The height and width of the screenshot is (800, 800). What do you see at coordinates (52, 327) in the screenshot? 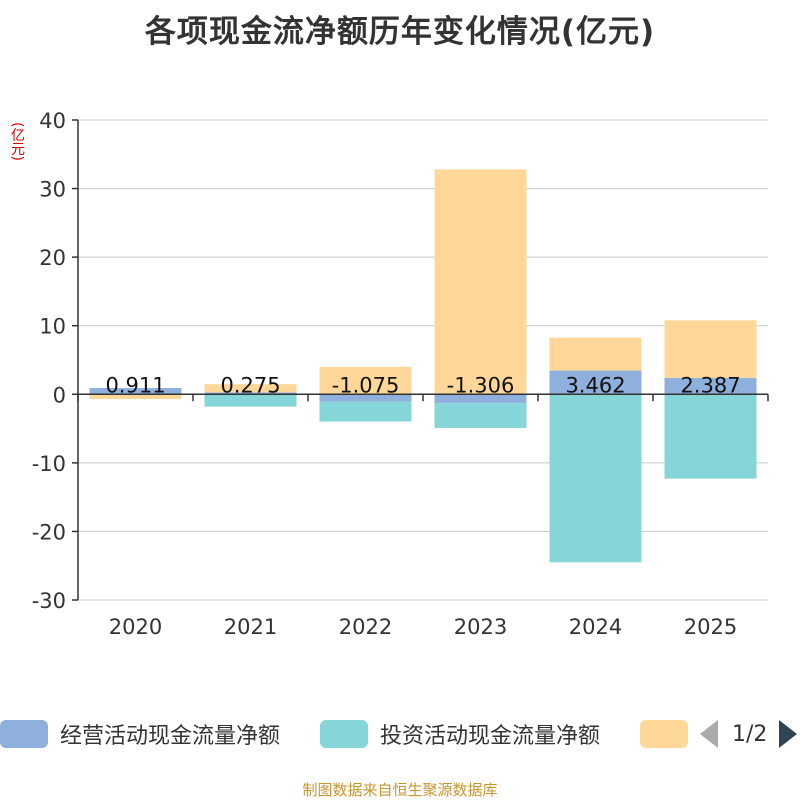
I see `y-tick-label-10: 10` at bounding box center [52, 327].